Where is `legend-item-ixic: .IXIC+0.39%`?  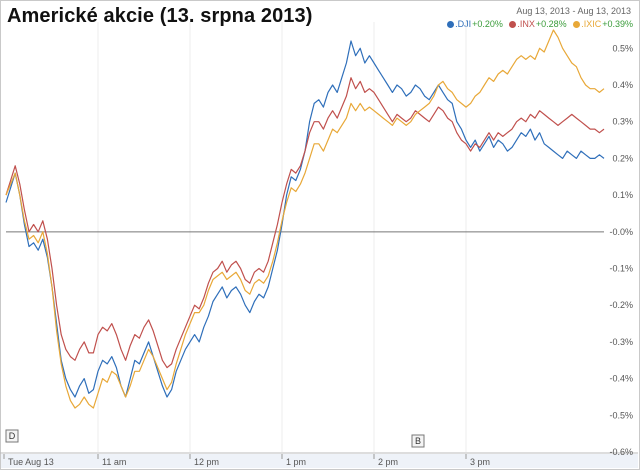
legend-item-ixic: .IXIC+0.39% is located at coordinates (603, 24).